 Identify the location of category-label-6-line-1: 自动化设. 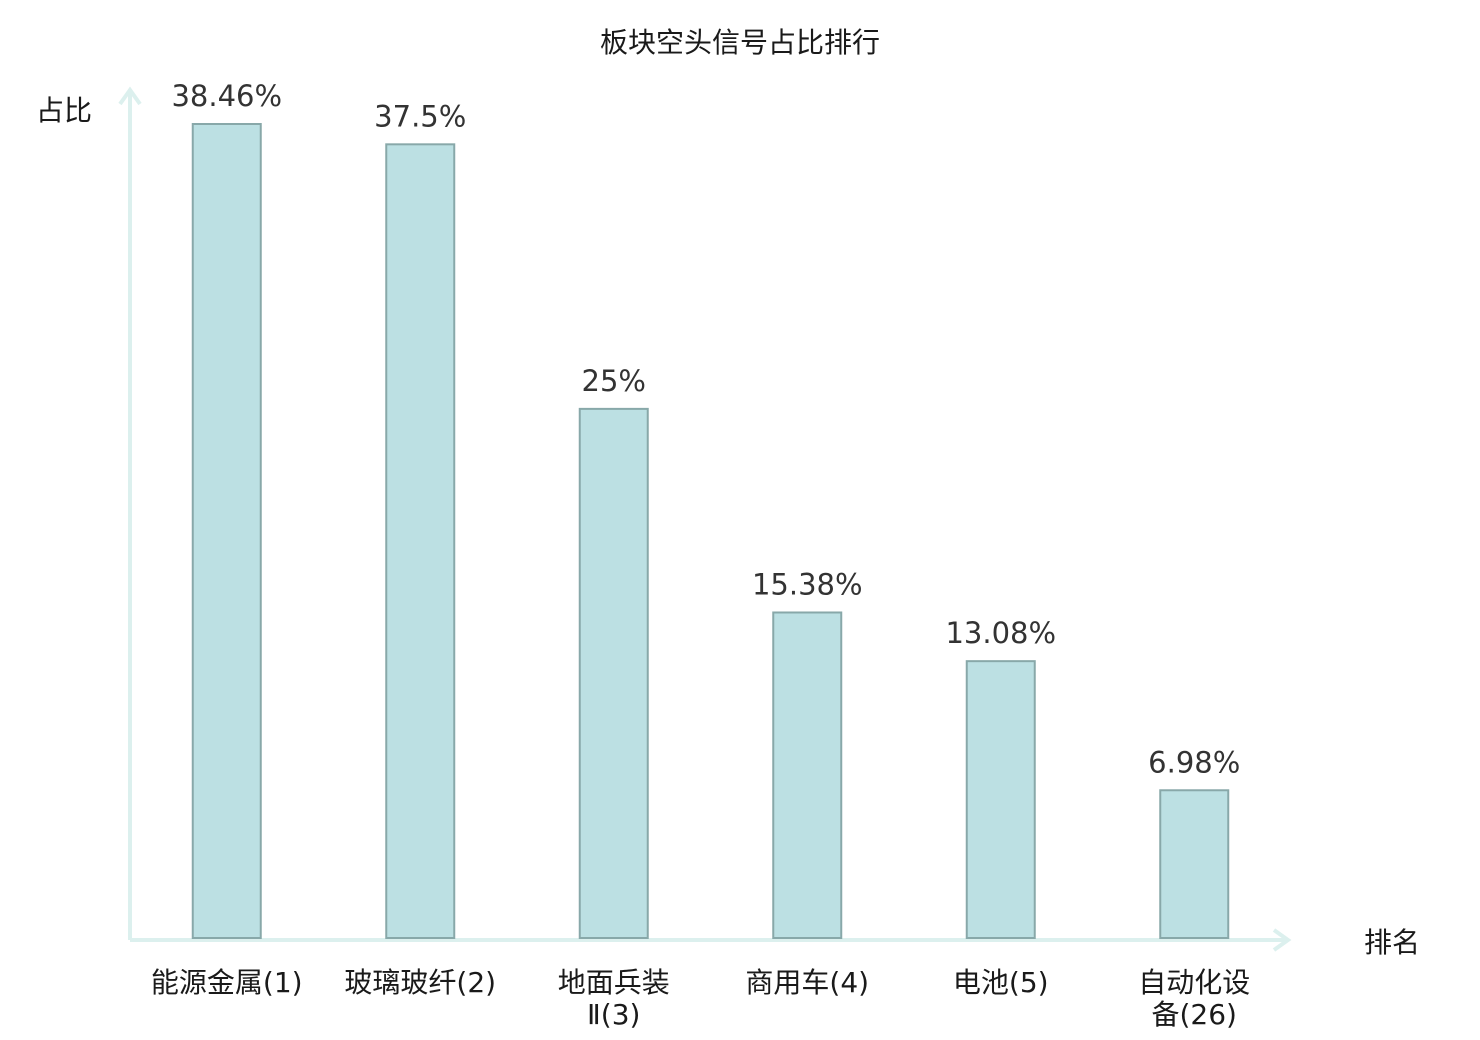
(1194, 982).